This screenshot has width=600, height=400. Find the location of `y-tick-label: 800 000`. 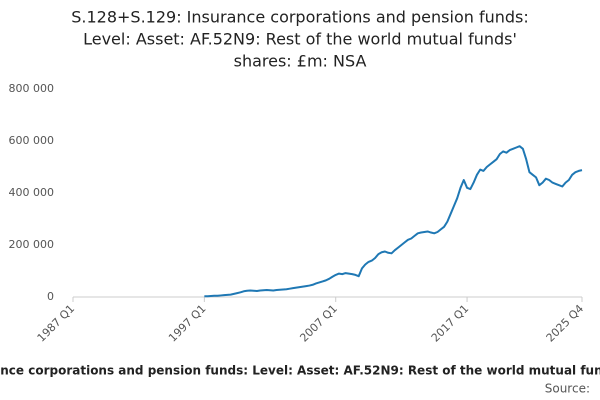

y-tick-label: 800 000 is located at coordinates (32, 88).